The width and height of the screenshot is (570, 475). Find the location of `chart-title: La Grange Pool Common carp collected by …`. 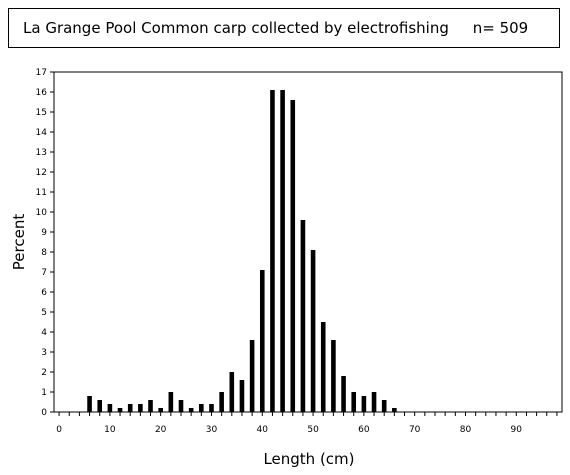

chart-title: La Grange Pool Common carp collected by … is located at coordinates (276, 28).